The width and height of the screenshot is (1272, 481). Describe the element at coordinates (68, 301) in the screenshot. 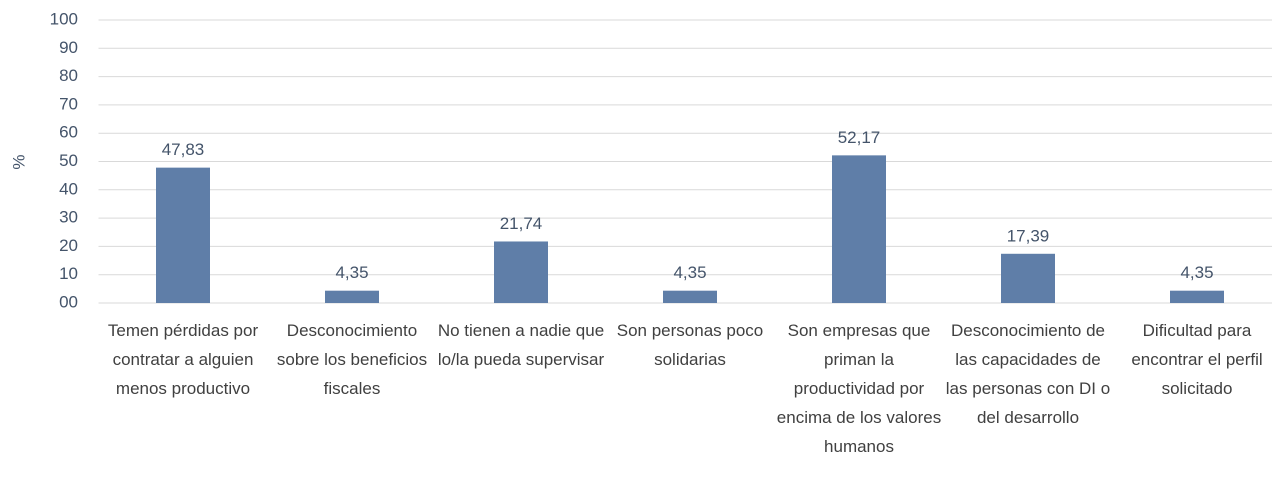

I see `y-tick-label: 00` at that location.